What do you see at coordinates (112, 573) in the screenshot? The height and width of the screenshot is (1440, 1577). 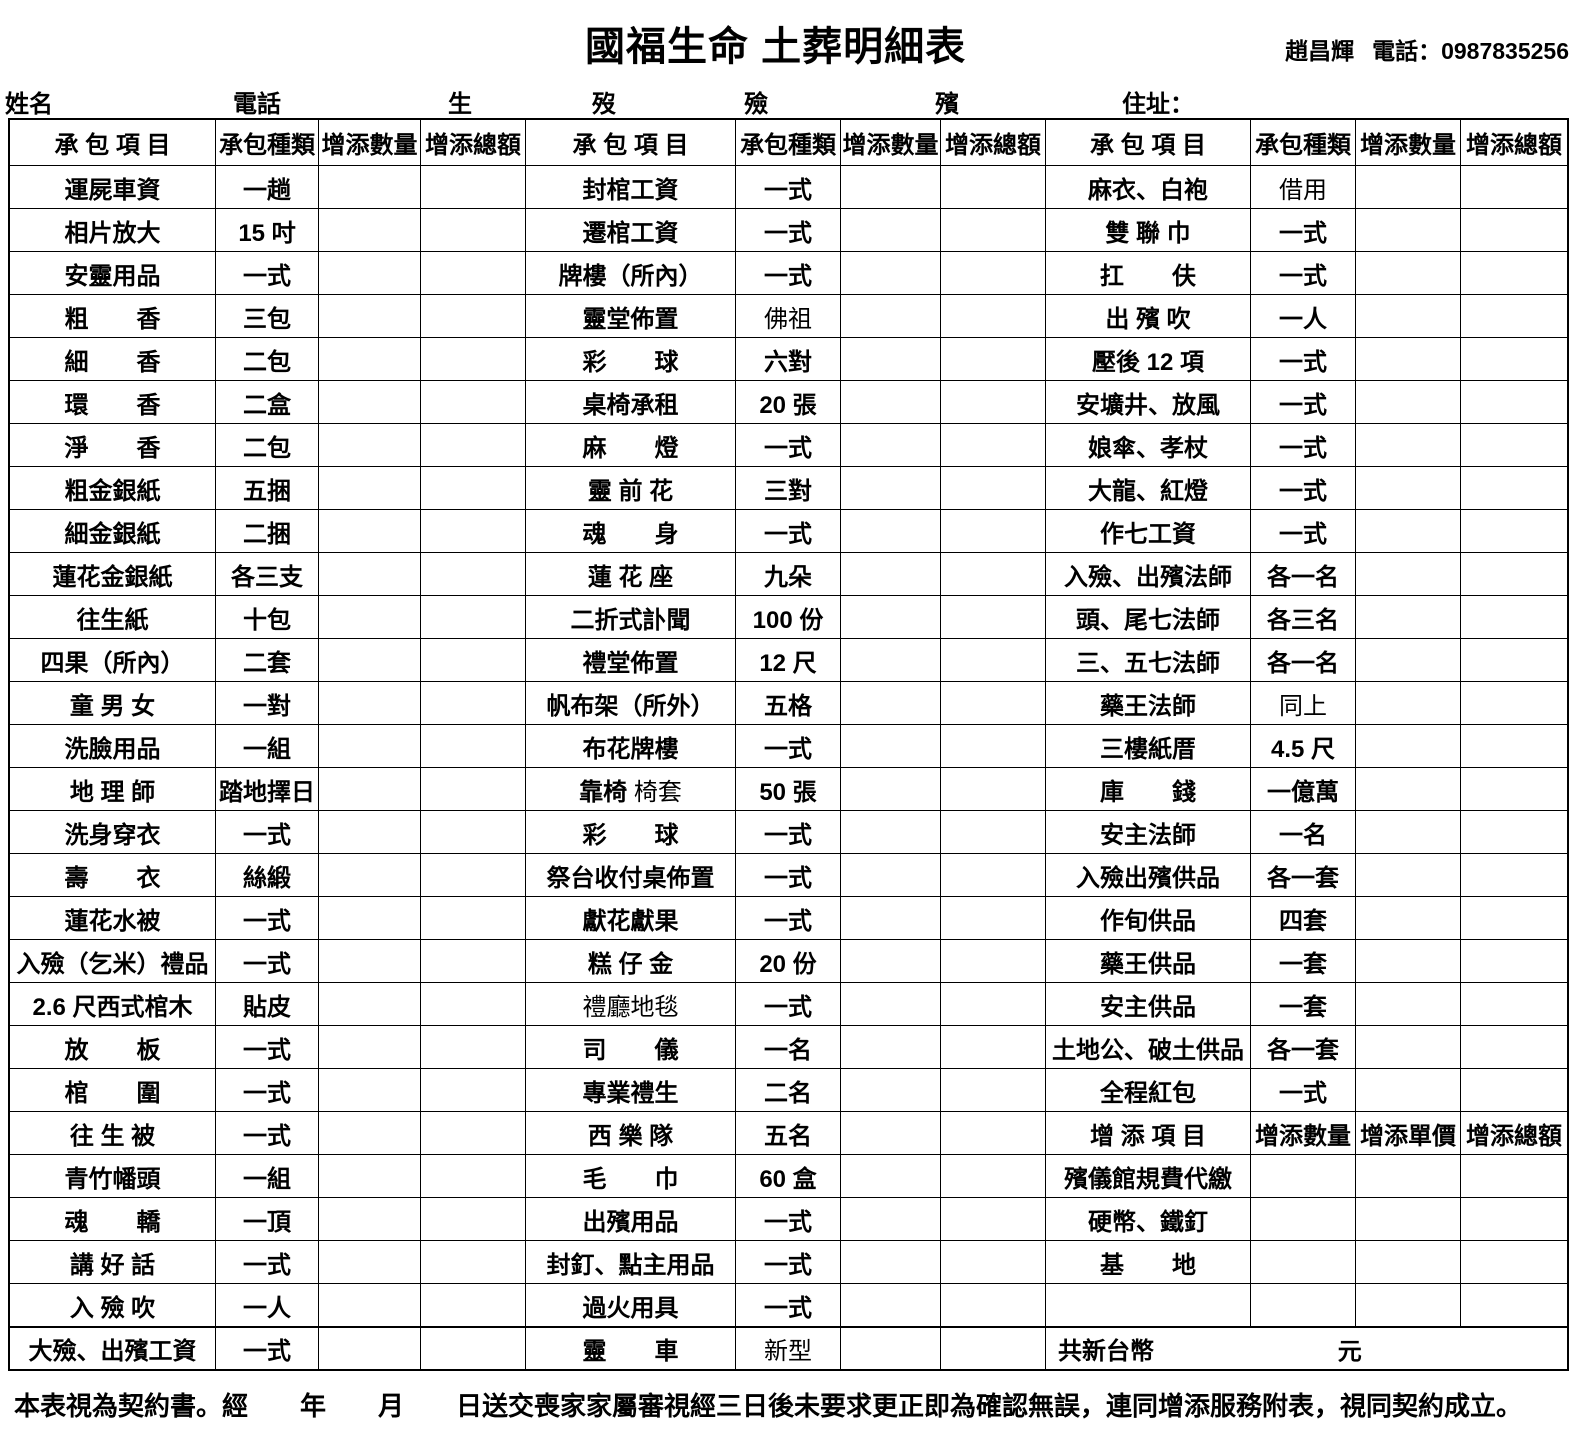 I see `item-cell: 蓮花金銀紙` at bounding box center [112, 573].